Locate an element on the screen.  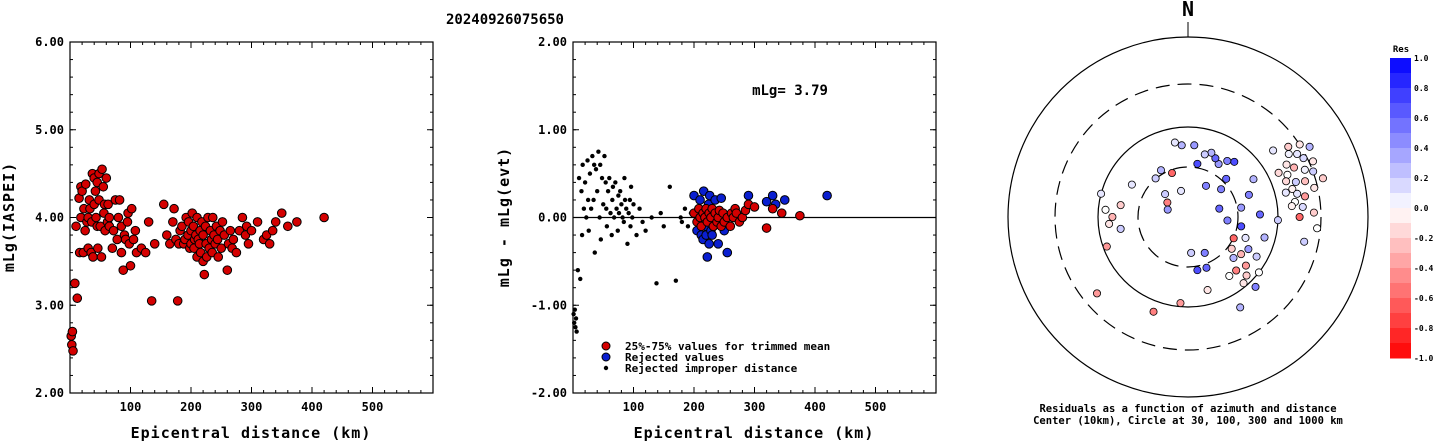
colorbar-label: 0.0 is located at coordinates (1421, 208).